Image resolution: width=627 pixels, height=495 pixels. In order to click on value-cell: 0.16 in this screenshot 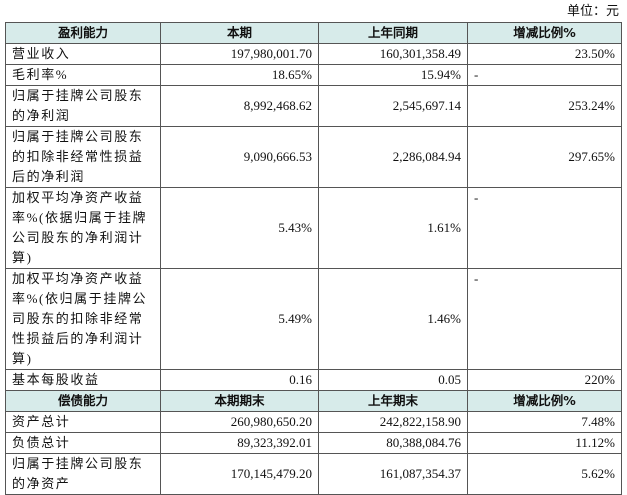, I will do `click(239, 380)`.